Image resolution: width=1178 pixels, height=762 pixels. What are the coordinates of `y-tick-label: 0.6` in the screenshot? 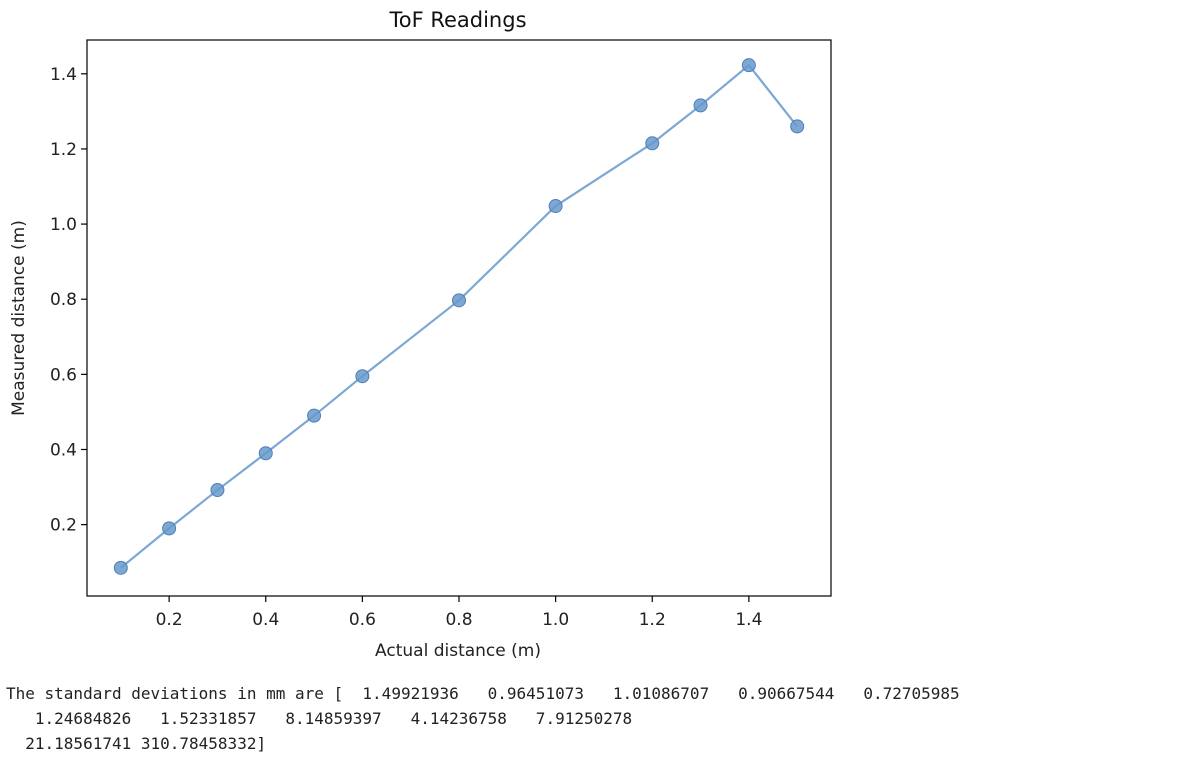 It's located at (63, 375).